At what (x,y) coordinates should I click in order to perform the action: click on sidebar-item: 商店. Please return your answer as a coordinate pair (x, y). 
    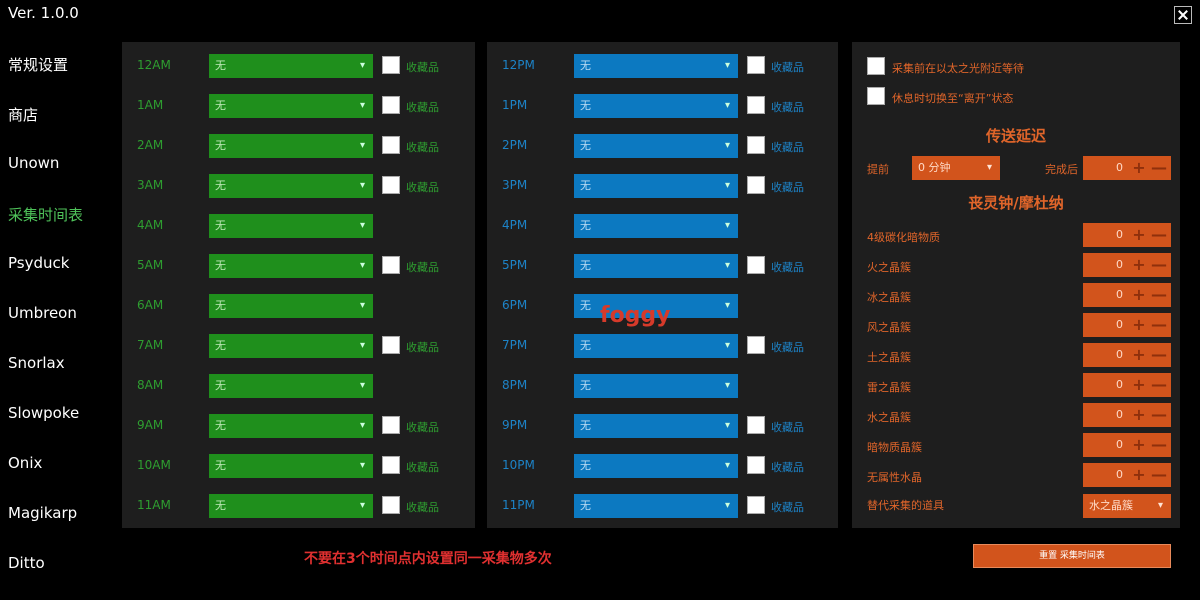
    Looking at the image, I should click on (23, 115).